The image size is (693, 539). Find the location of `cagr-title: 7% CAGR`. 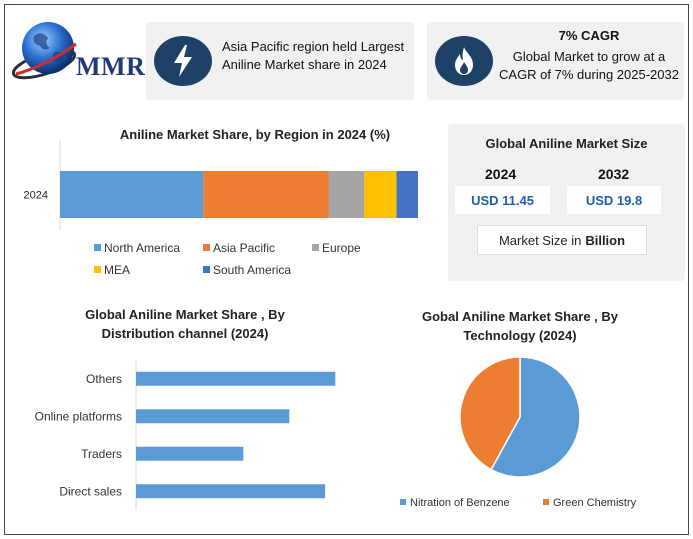

cagr-title: 7% CAGR is located at coordinates (589, 35).